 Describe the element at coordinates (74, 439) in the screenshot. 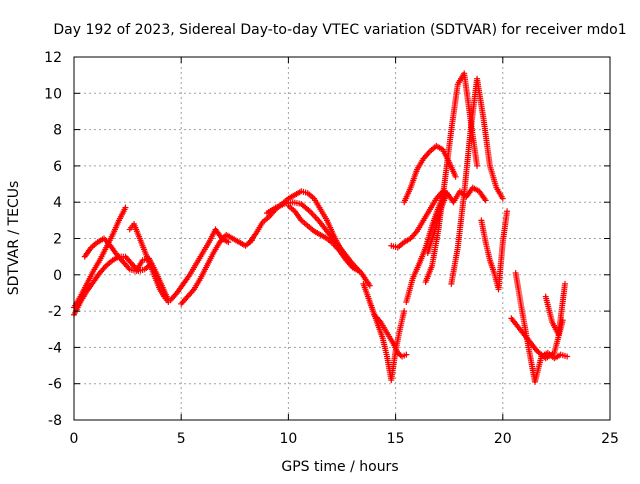

I see `x-tick-label: 0` at that location.